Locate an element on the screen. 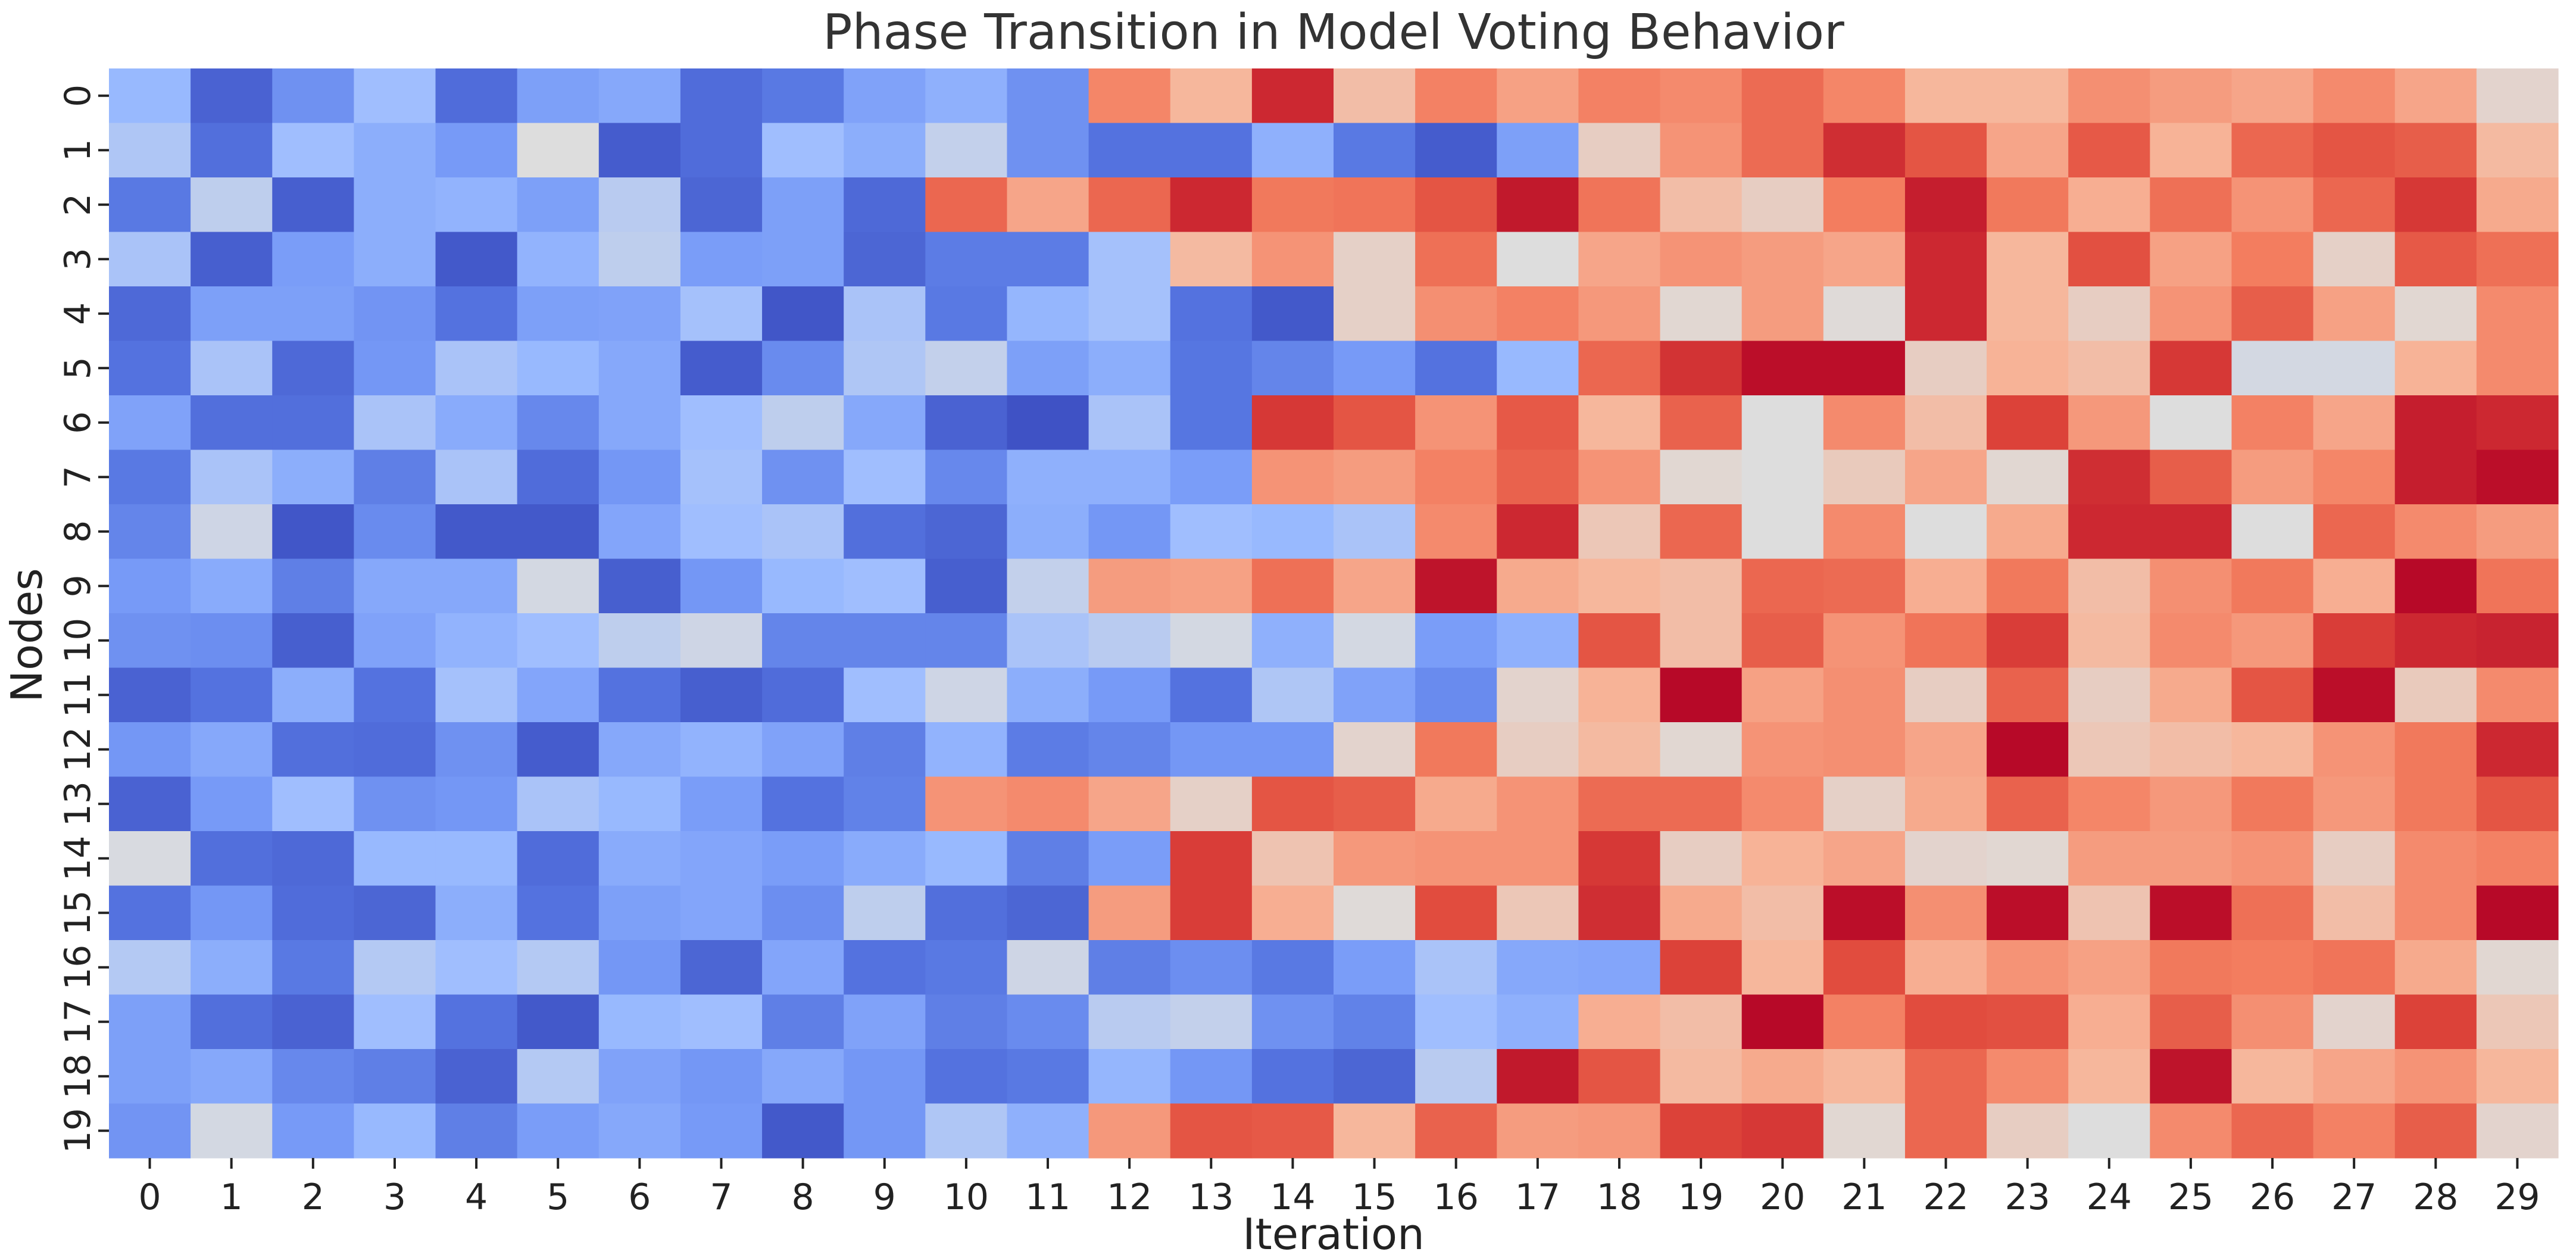  heatmap-cell-r1-c20 is located at coordinates (1782, 150).